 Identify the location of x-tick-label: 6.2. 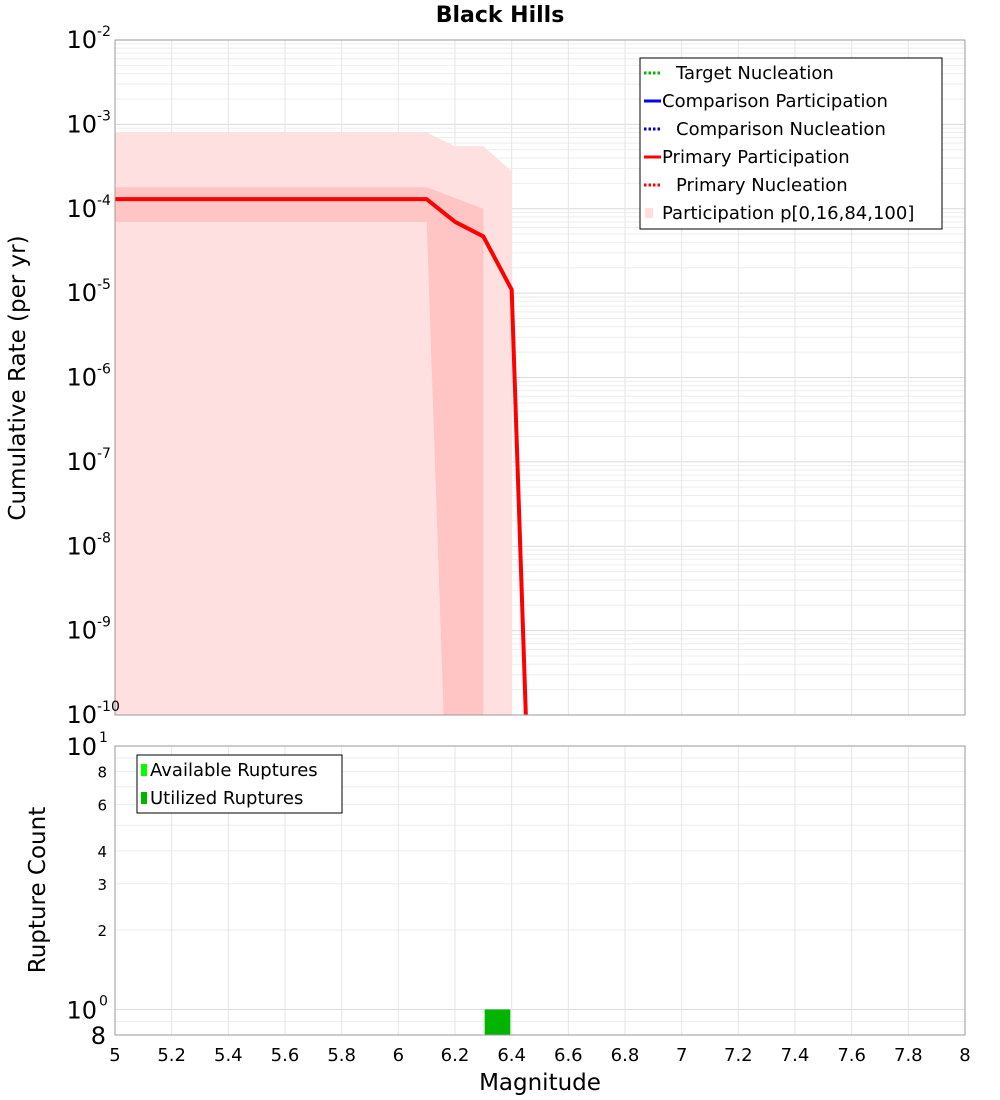
(455, 1055).